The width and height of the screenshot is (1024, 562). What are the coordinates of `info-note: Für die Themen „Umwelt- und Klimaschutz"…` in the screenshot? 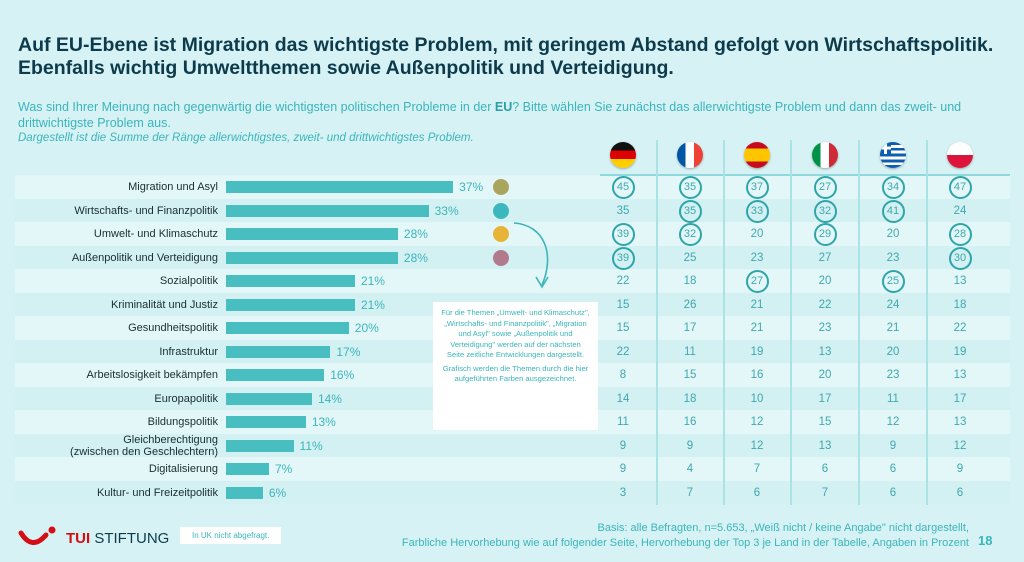 It's located at (515, 366).